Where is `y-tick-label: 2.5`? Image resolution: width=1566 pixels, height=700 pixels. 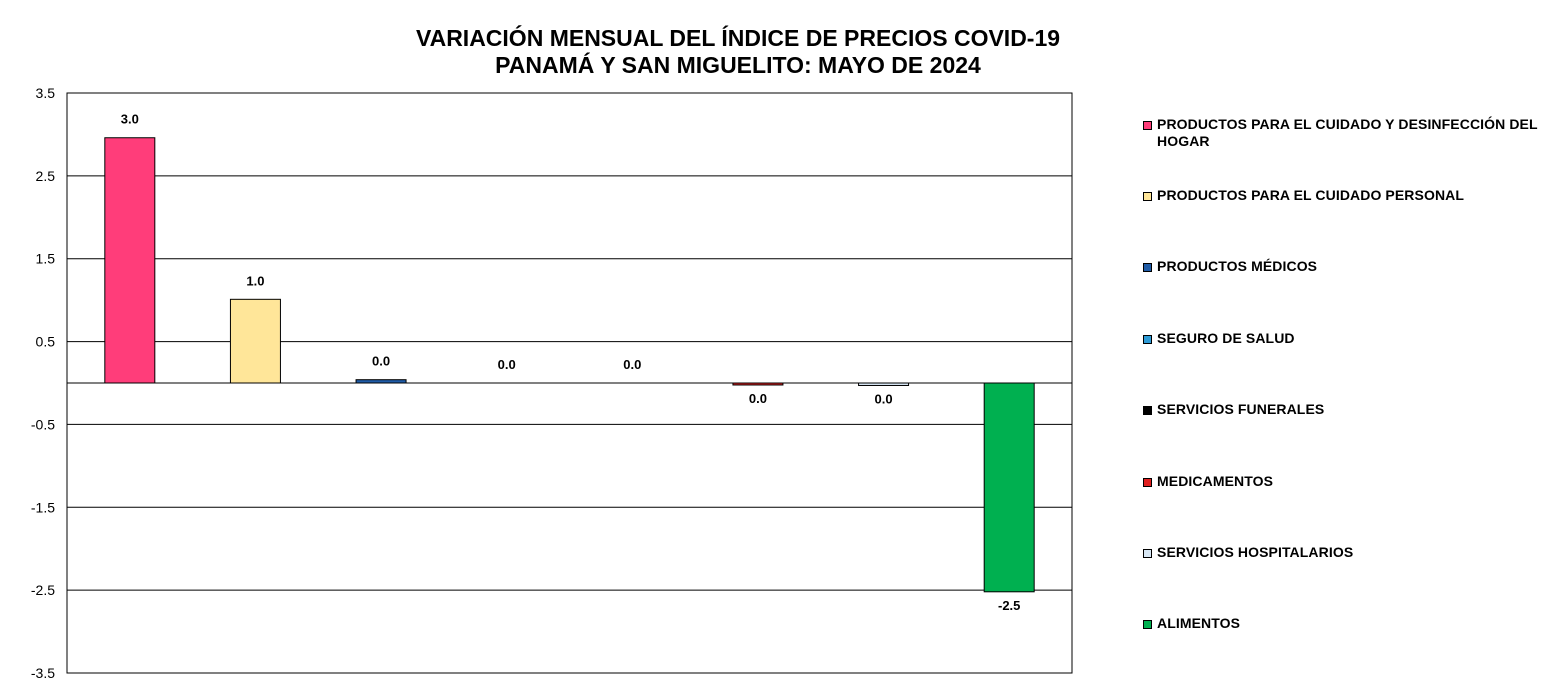
y-tick-label: 2.5 is located at coordinates (46, 176).